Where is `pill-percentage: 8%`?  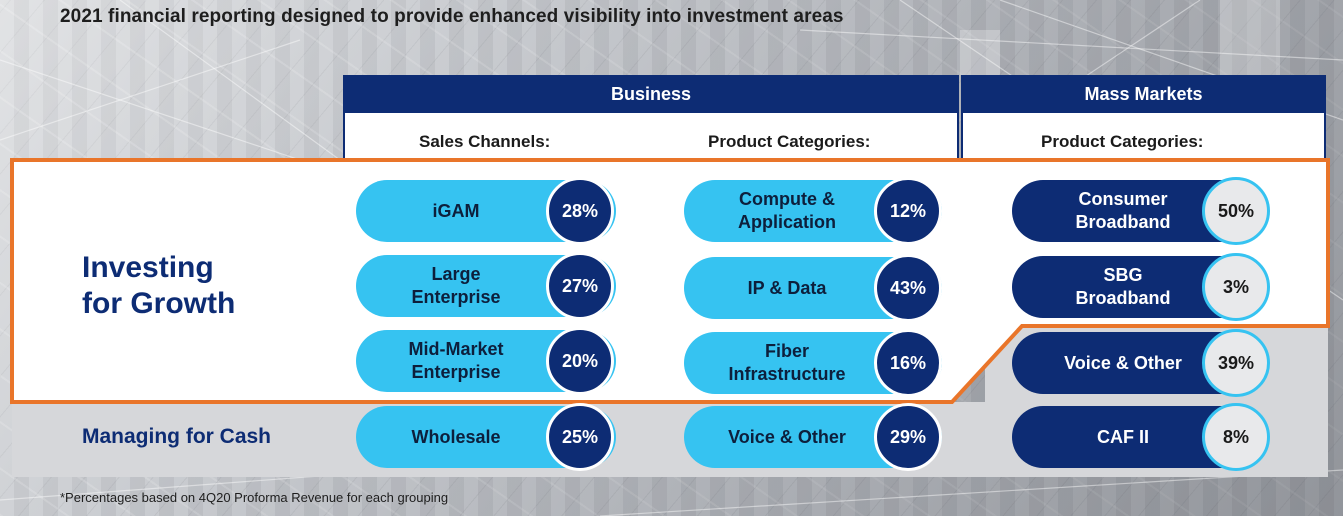
pill-percentage: 8% is located at coordinates (1236, 437).